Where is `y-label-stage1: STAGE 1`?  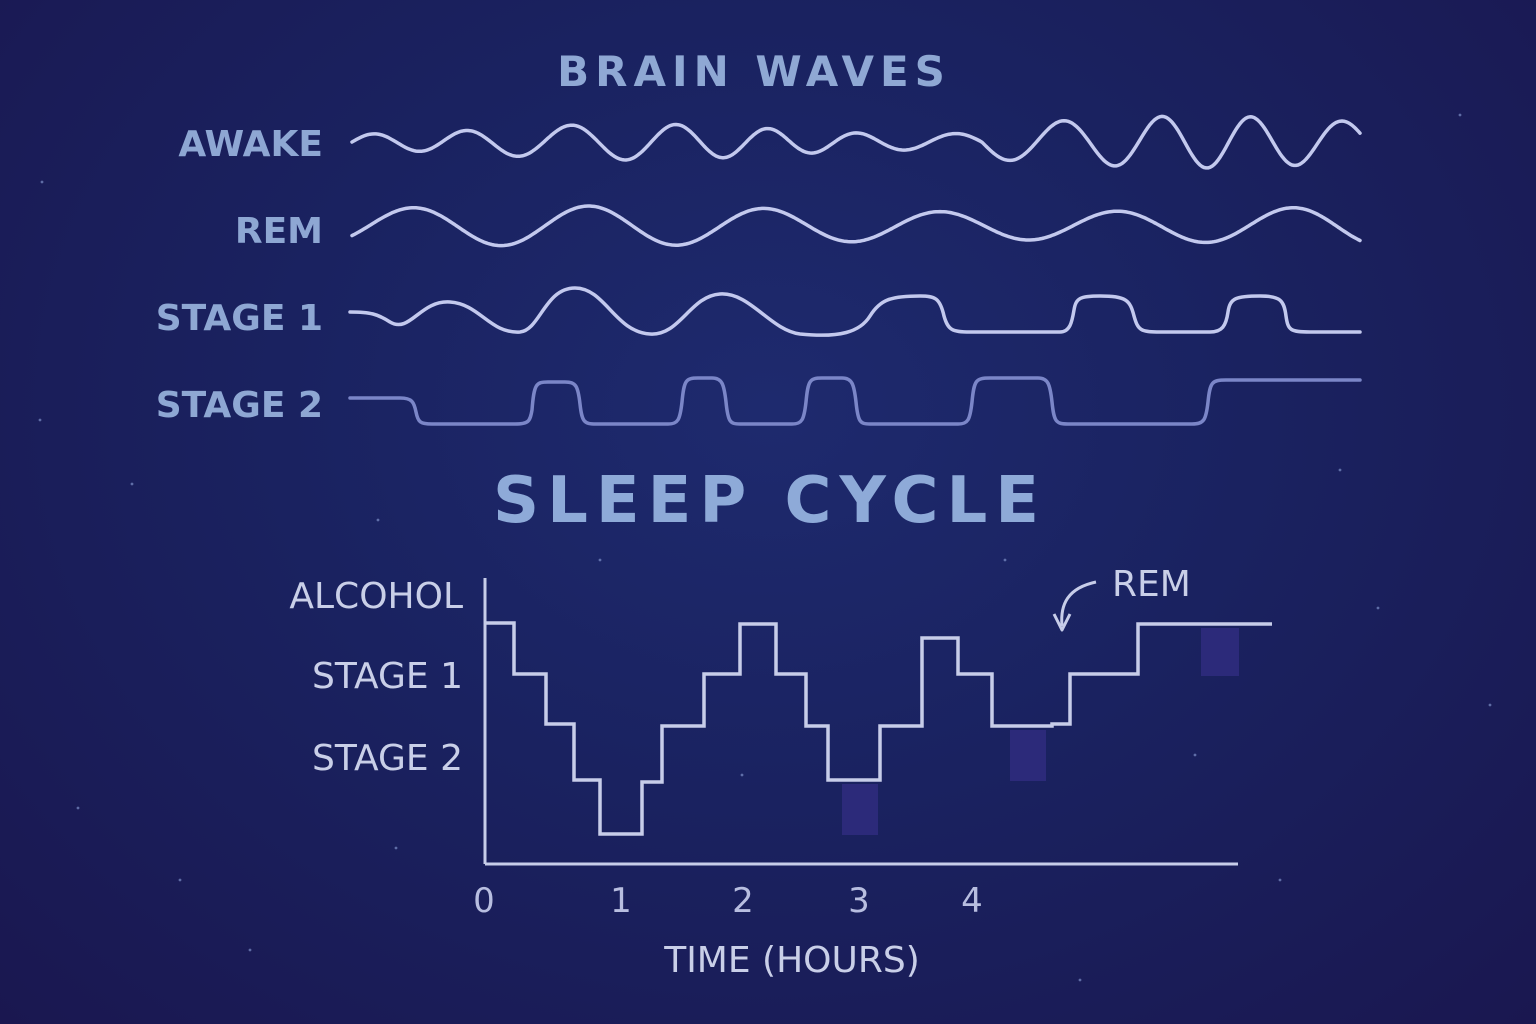 y-label-stage1: STAGE 1 is located at coordinates (387, 676).